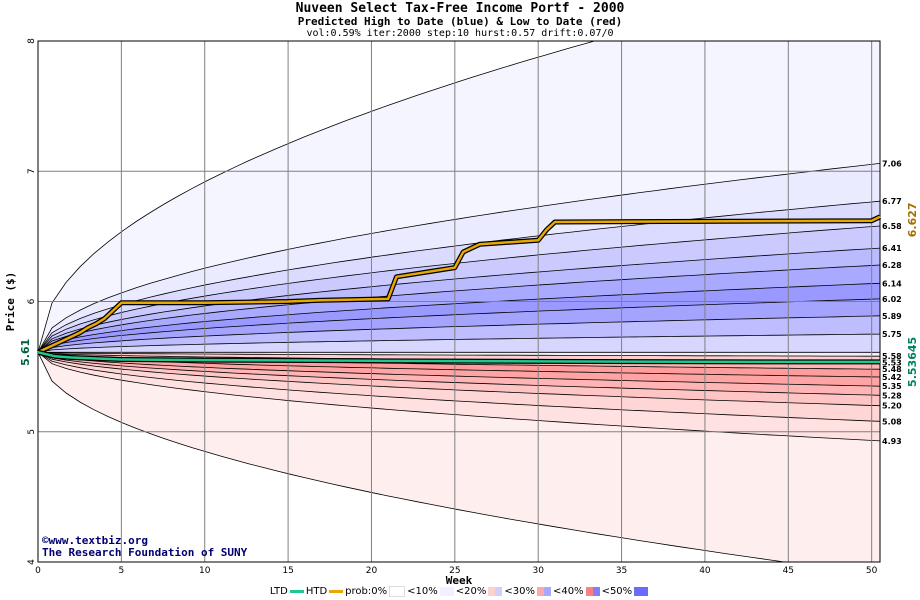  I want to click on band-end-label-15: 5.20, so click(892, 406).